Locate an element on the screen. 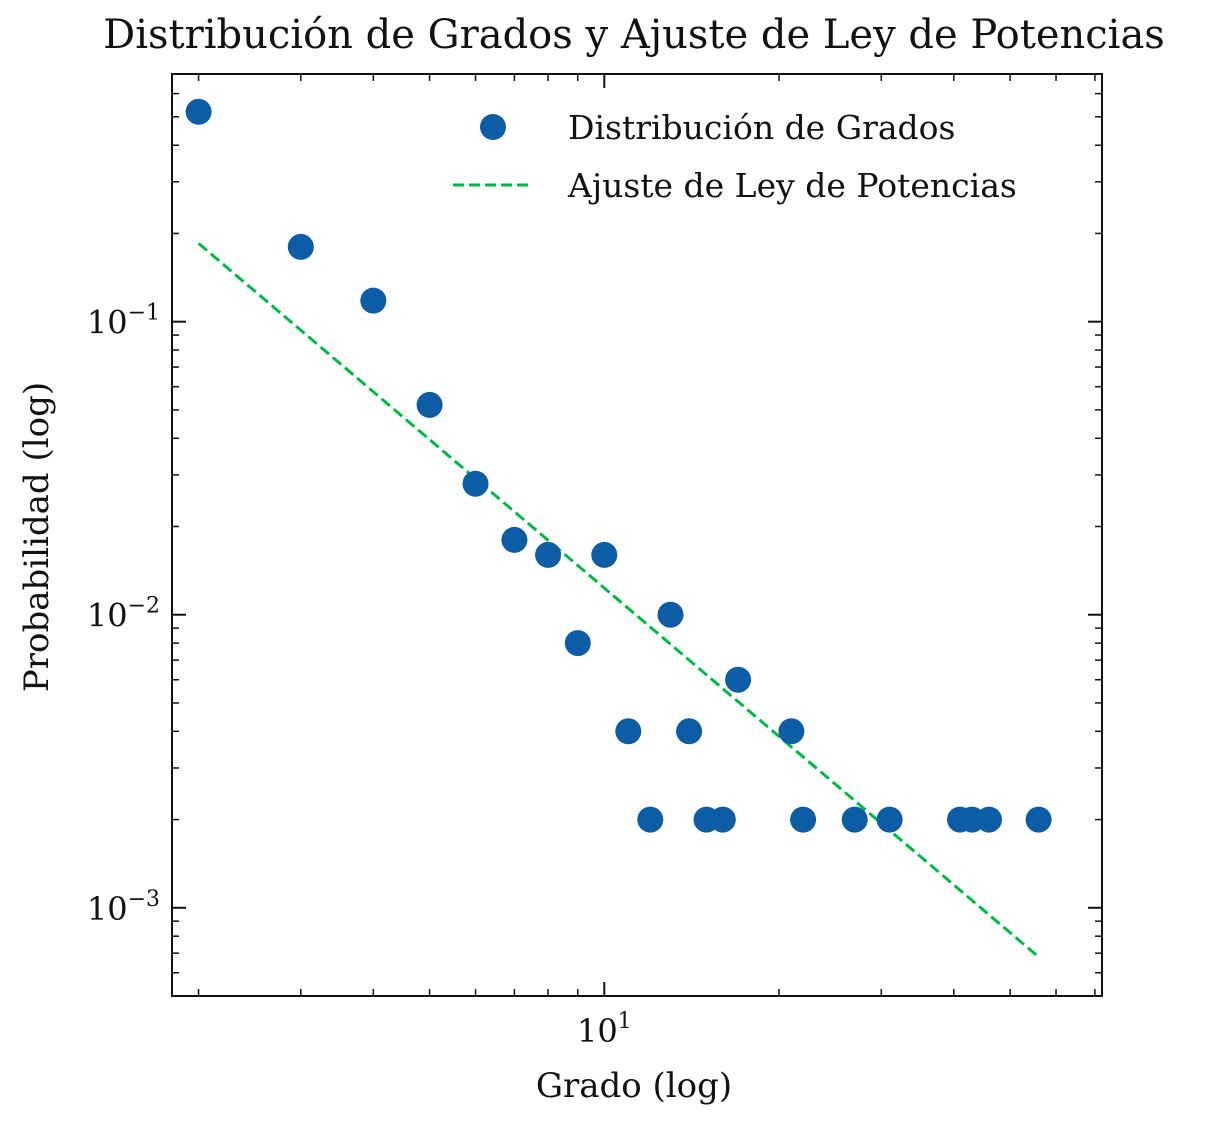  legend-label-fit: Ajuste de Ley de Potencias is located at coordinates (792, 185).